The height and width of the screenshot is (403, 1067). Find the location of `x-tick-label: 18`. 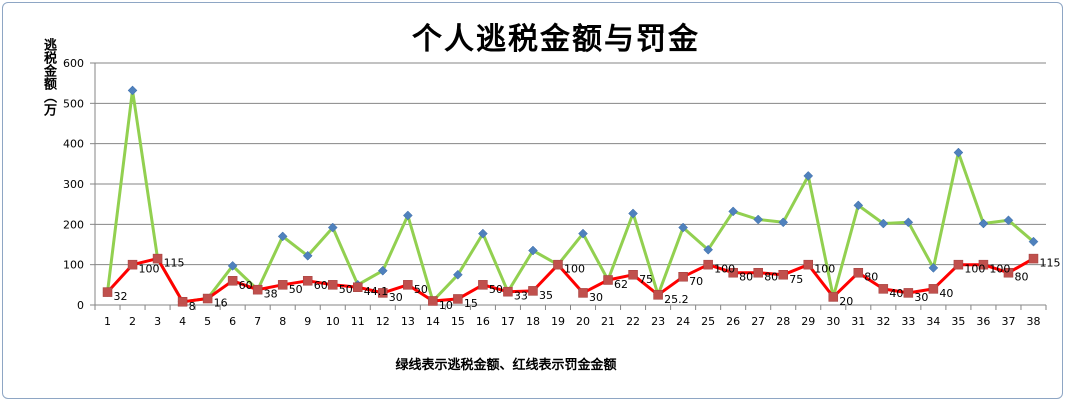

x-tick-label: 18 is located at coordinates (533, 321).